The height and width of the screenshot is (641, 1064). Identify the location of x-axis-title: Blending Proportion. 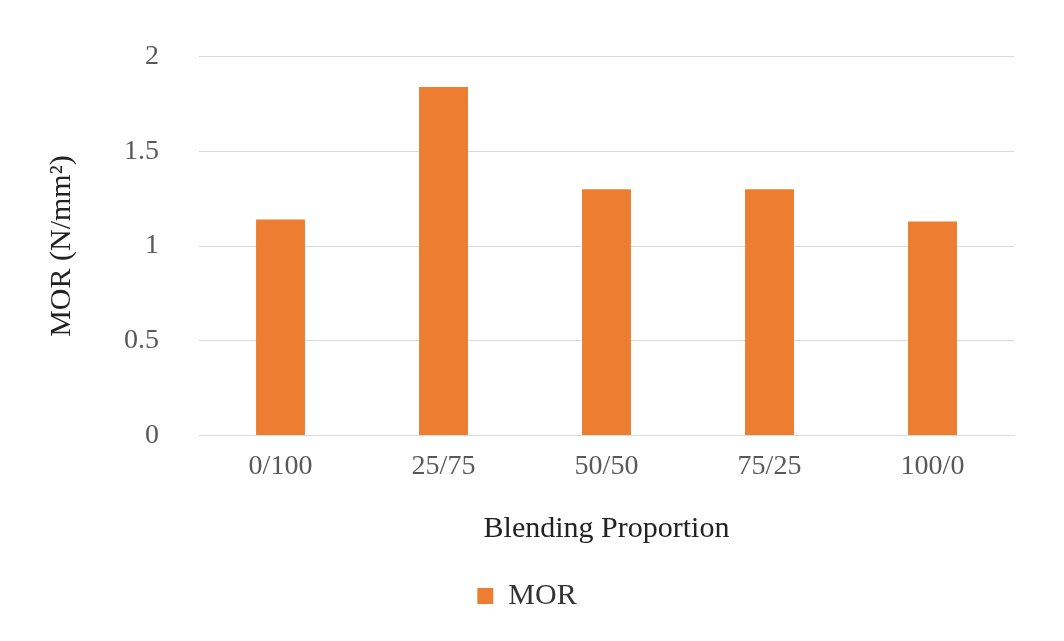
(606, 526).